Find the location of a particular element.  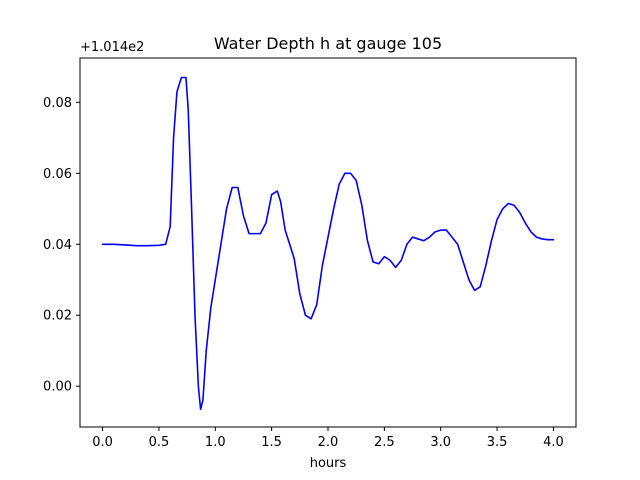

x-axis: 0.0 0.5 1.0 1.5 2.0 2.5 3.0 3.5 4.0 is located at coordinates (328, 438).